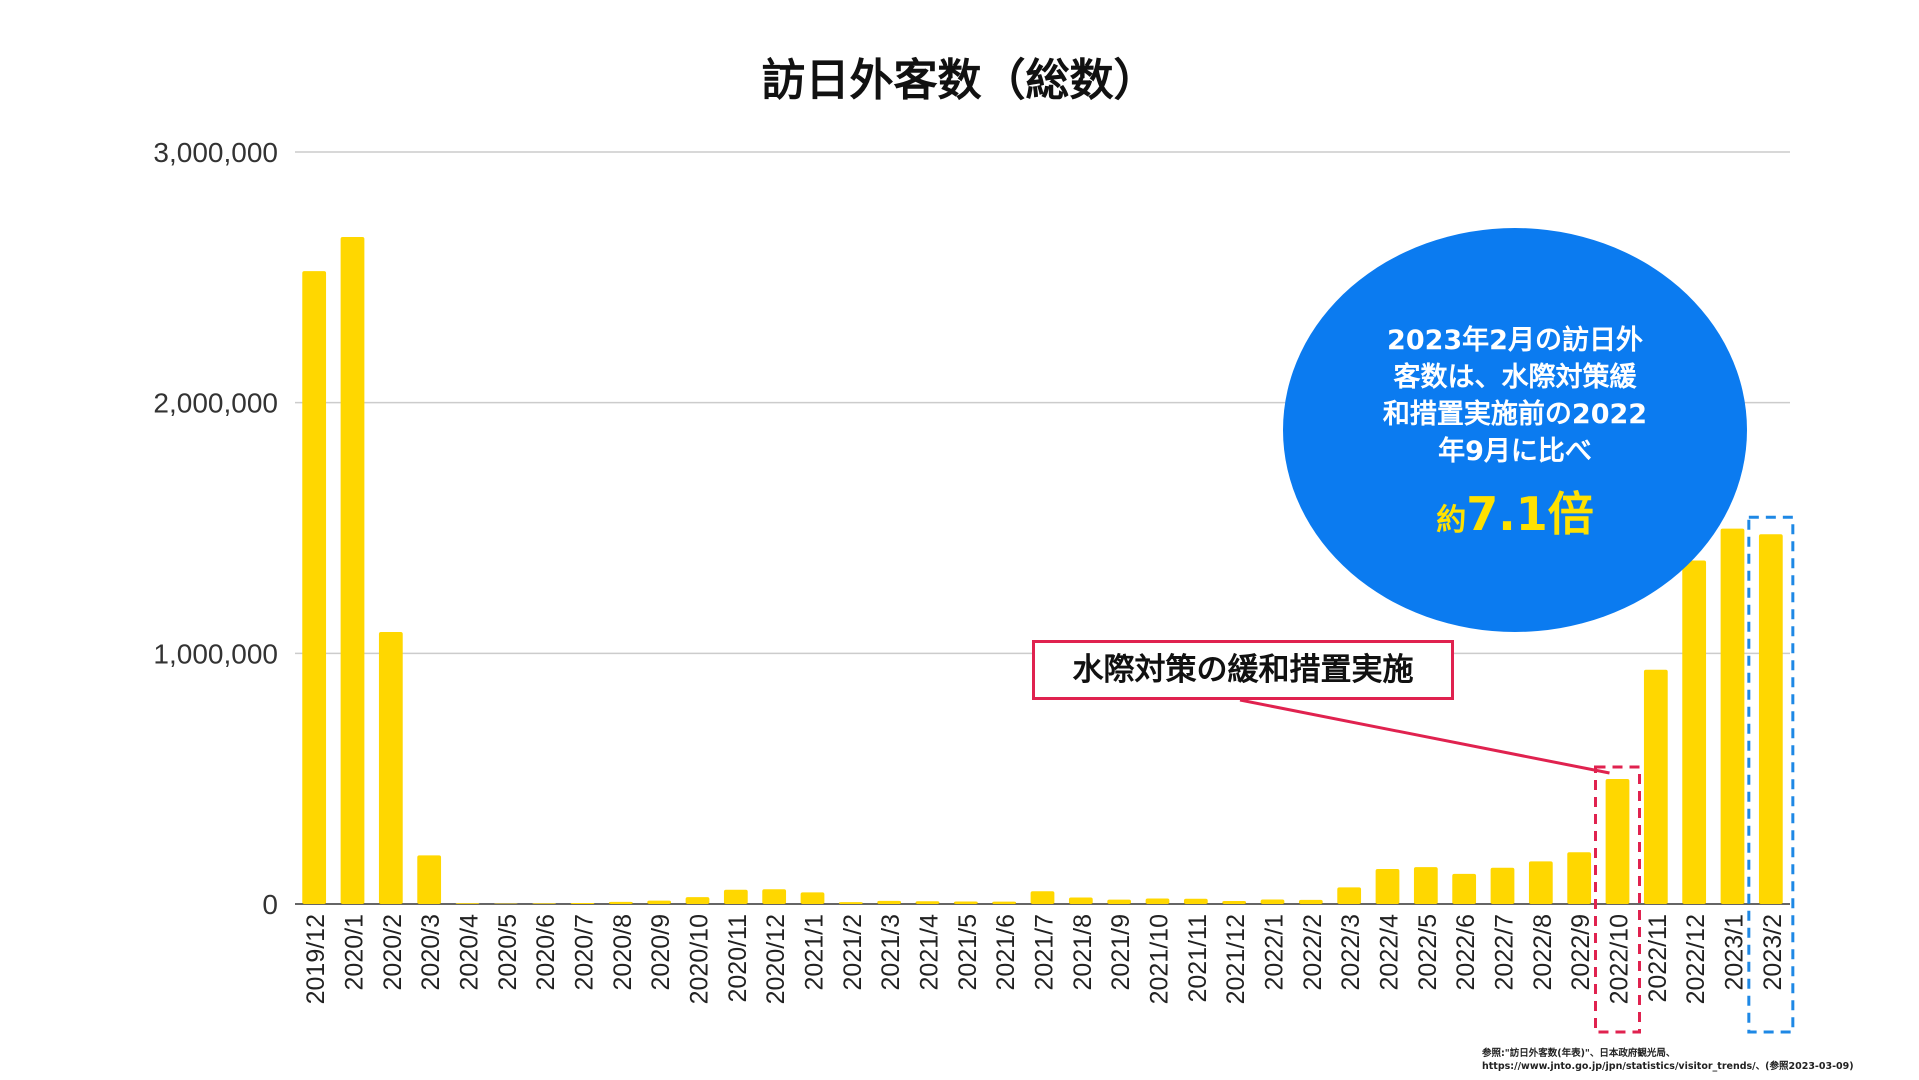  Describe the element at coordinates (1620, 959) in the screenshot. I see `x-tick-label: 2022/10` at that location.